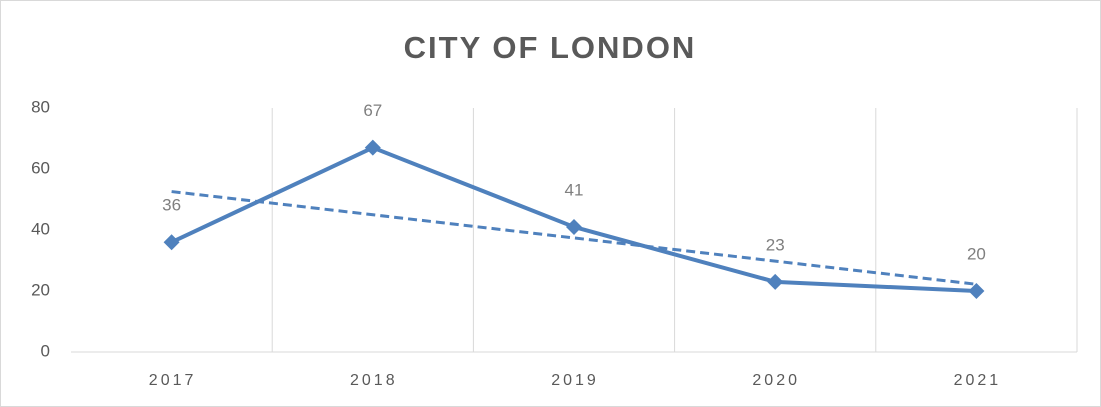 The height and width of the screenshot is (407, 1101). Describe the element at coordinates (40, 106) in the screenshot. I see `y-tick-label: 80` at that location.